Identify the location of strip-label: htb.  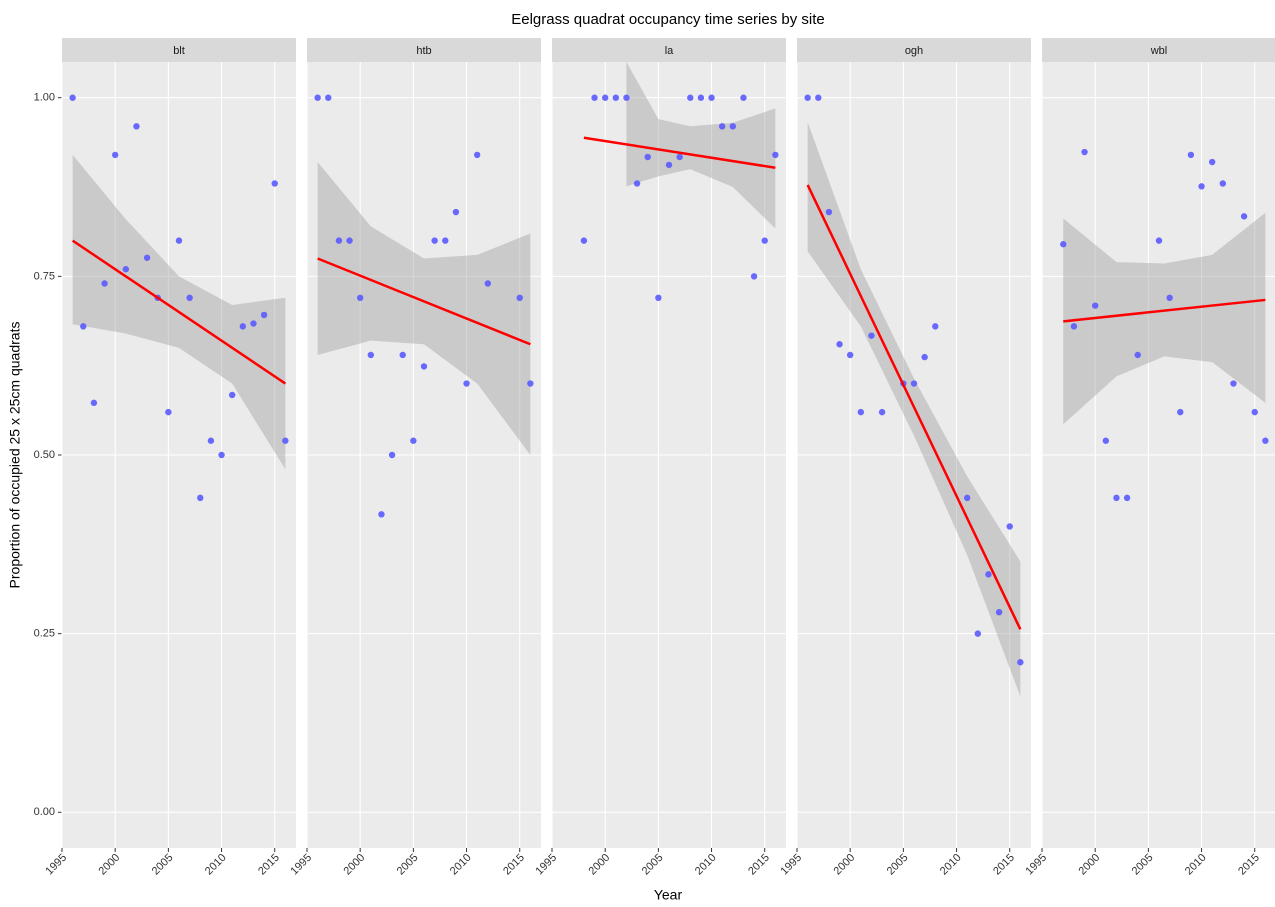
(423, 51).